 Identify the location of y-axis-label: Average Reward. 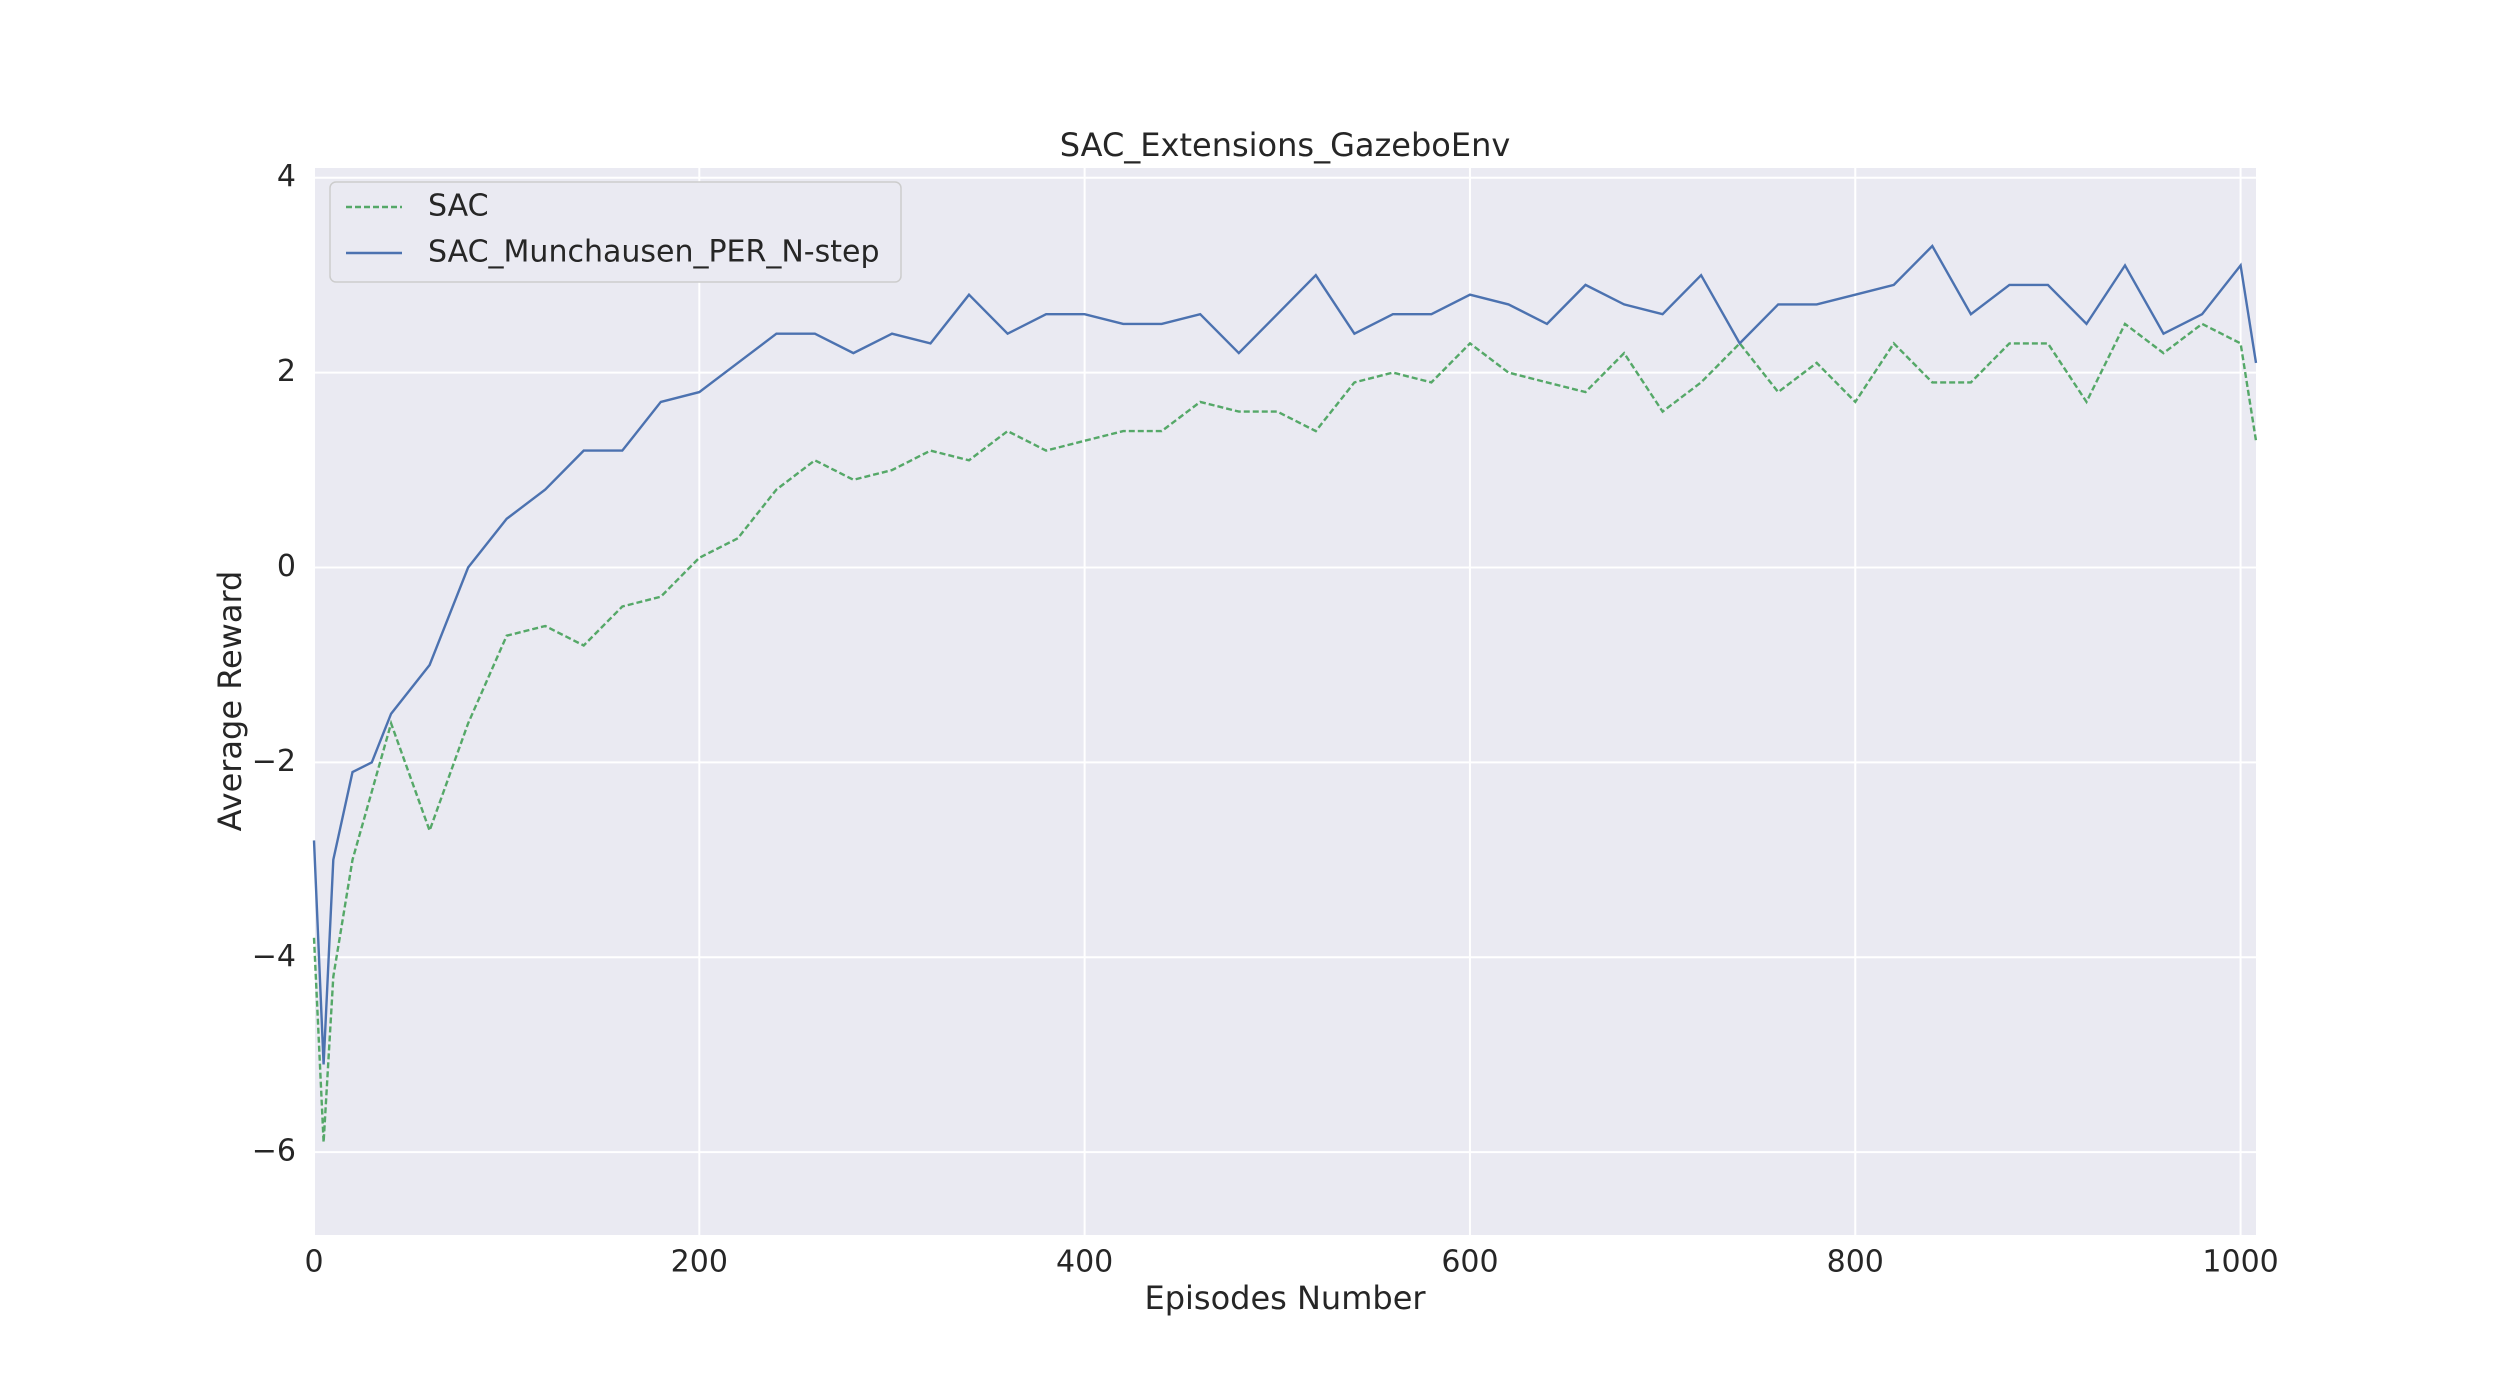
(230, 701).